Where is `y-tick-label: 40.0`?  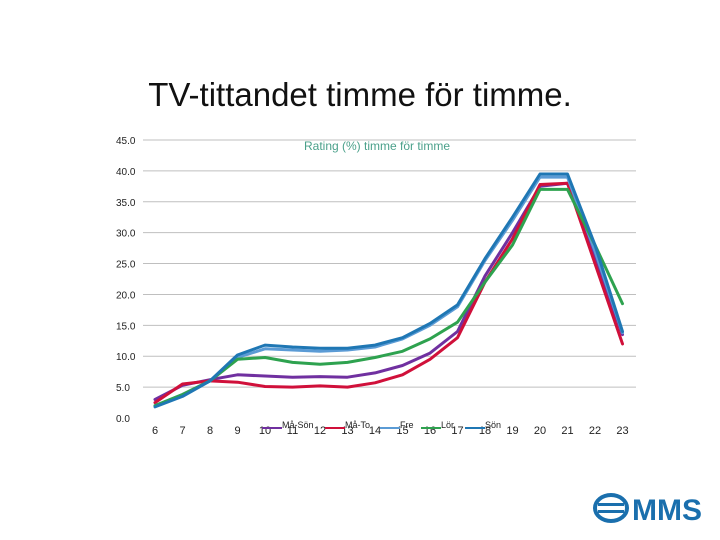
y-tick-label: 40.0 is located at coordinates (126, 172).